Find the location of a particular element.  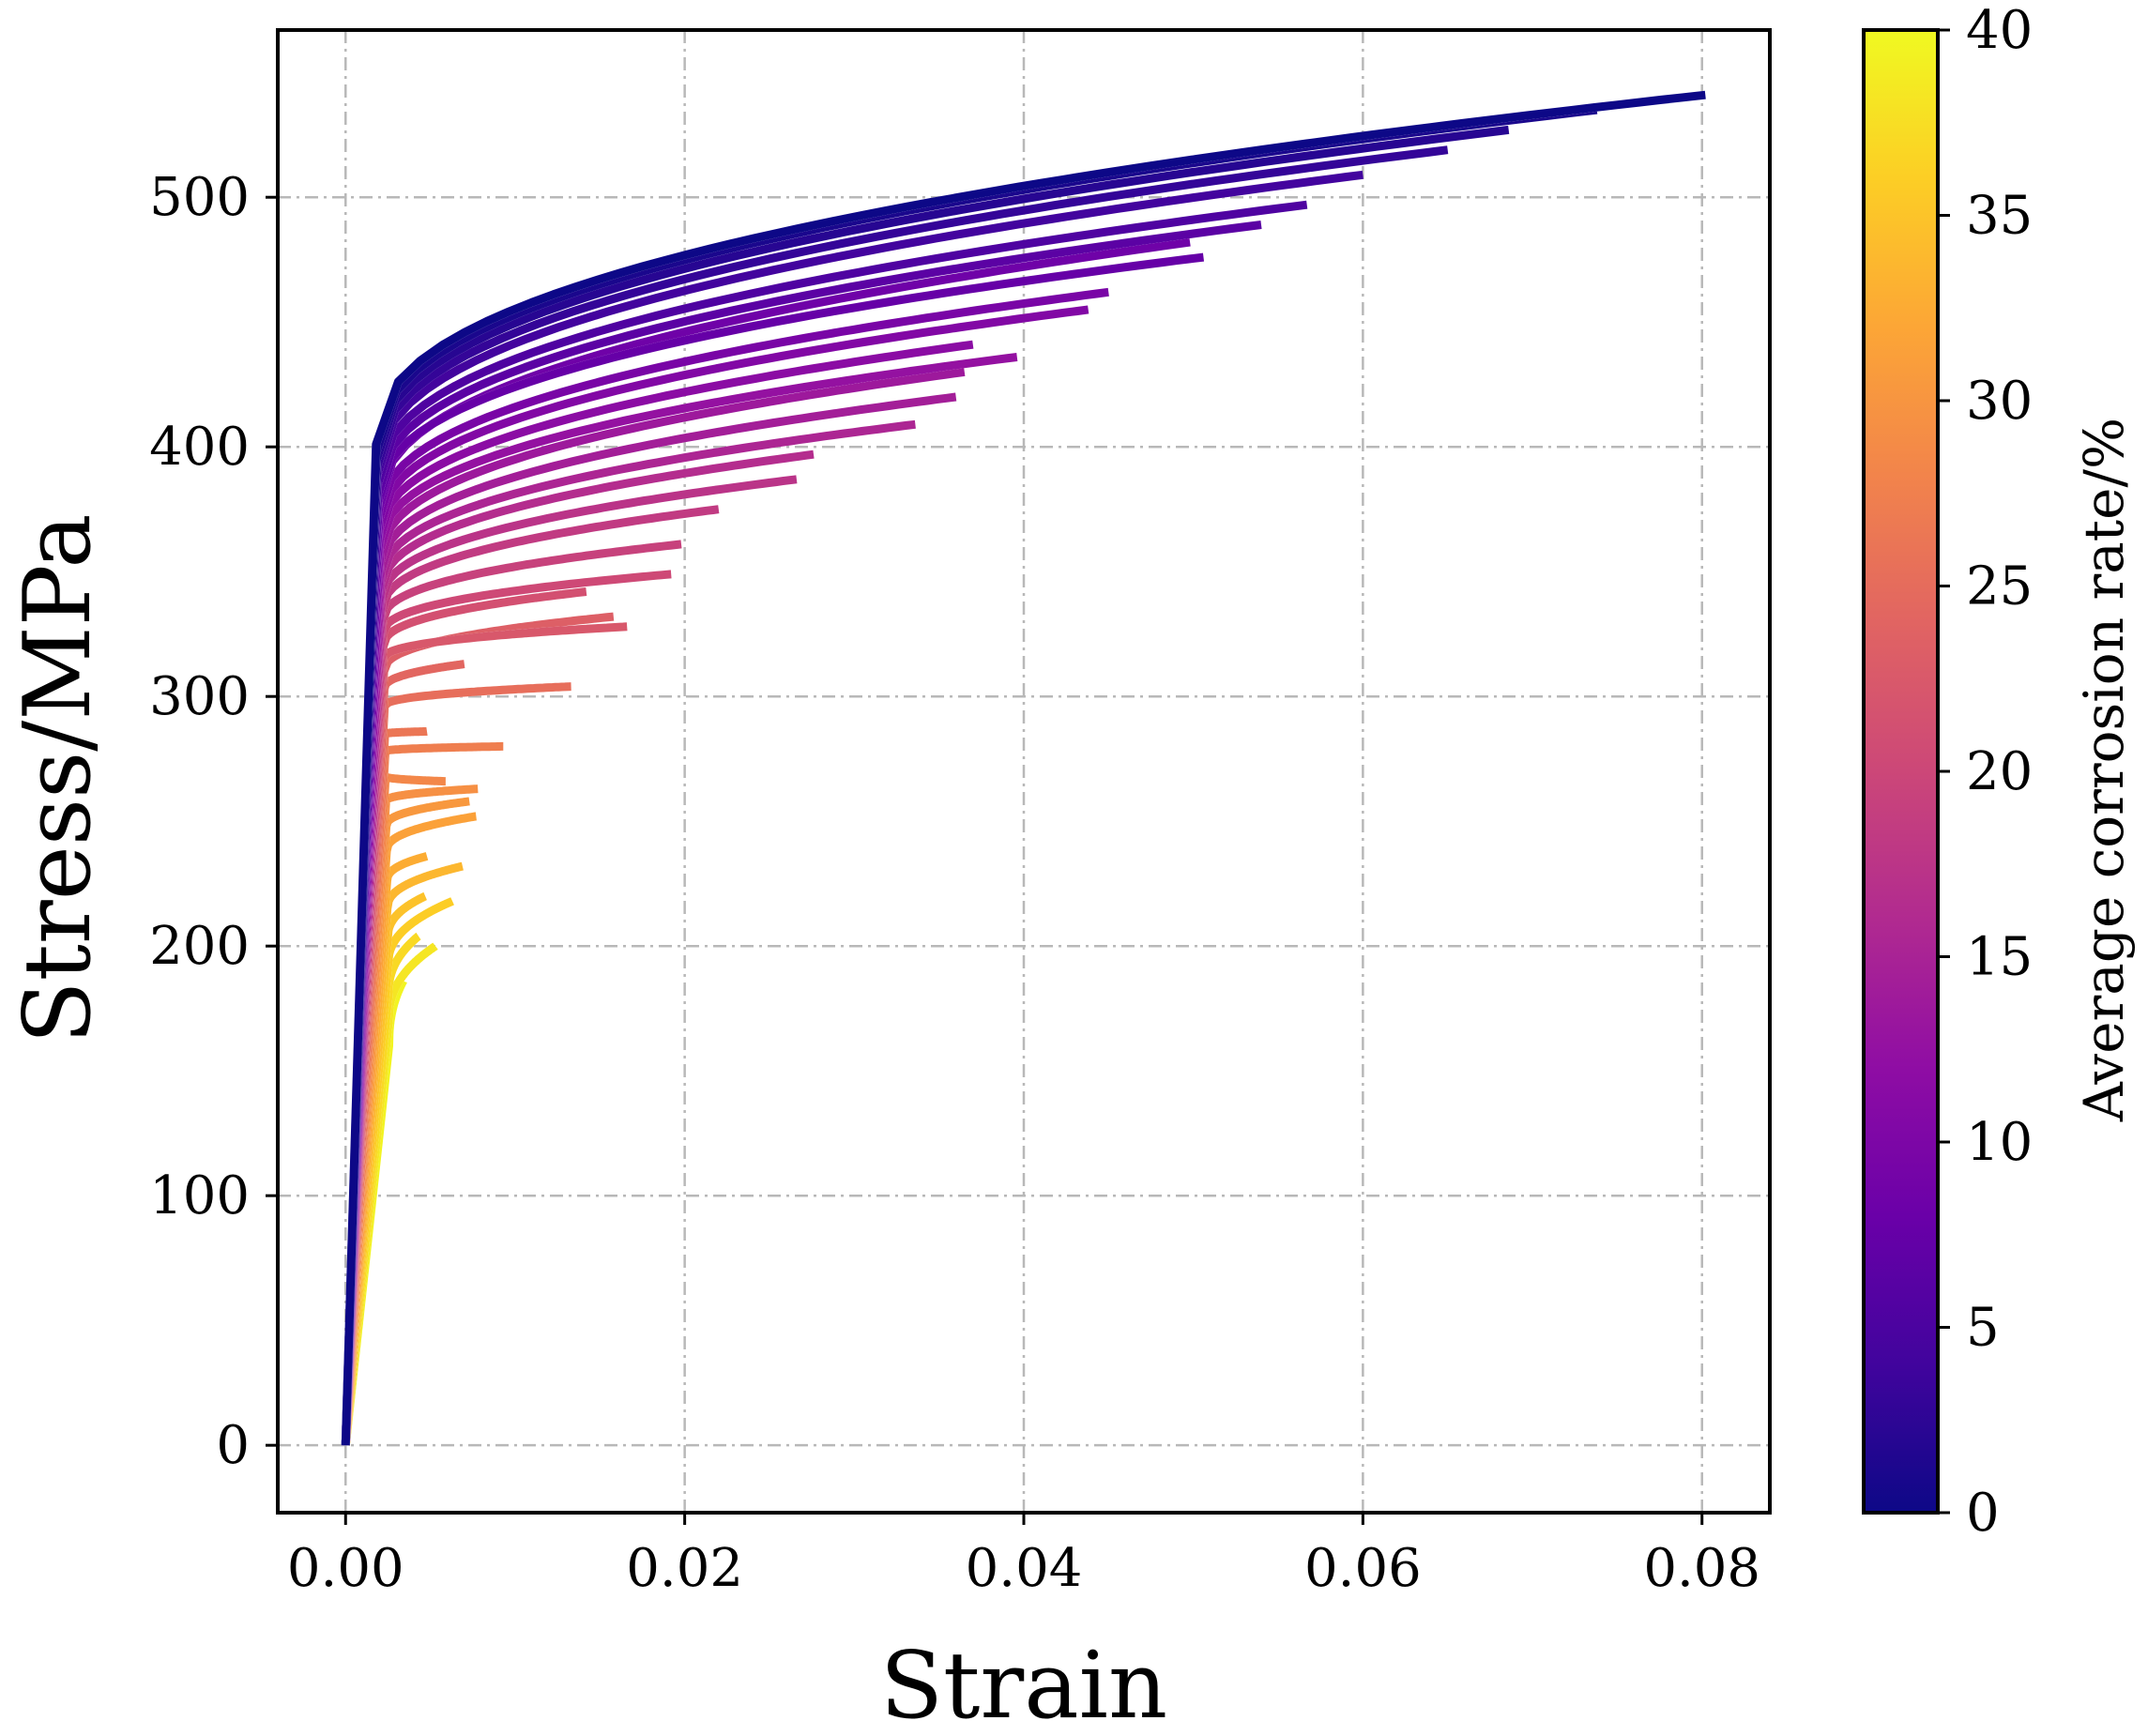

x-tick-label: 0.02 is located at coordinates (684, 1568).